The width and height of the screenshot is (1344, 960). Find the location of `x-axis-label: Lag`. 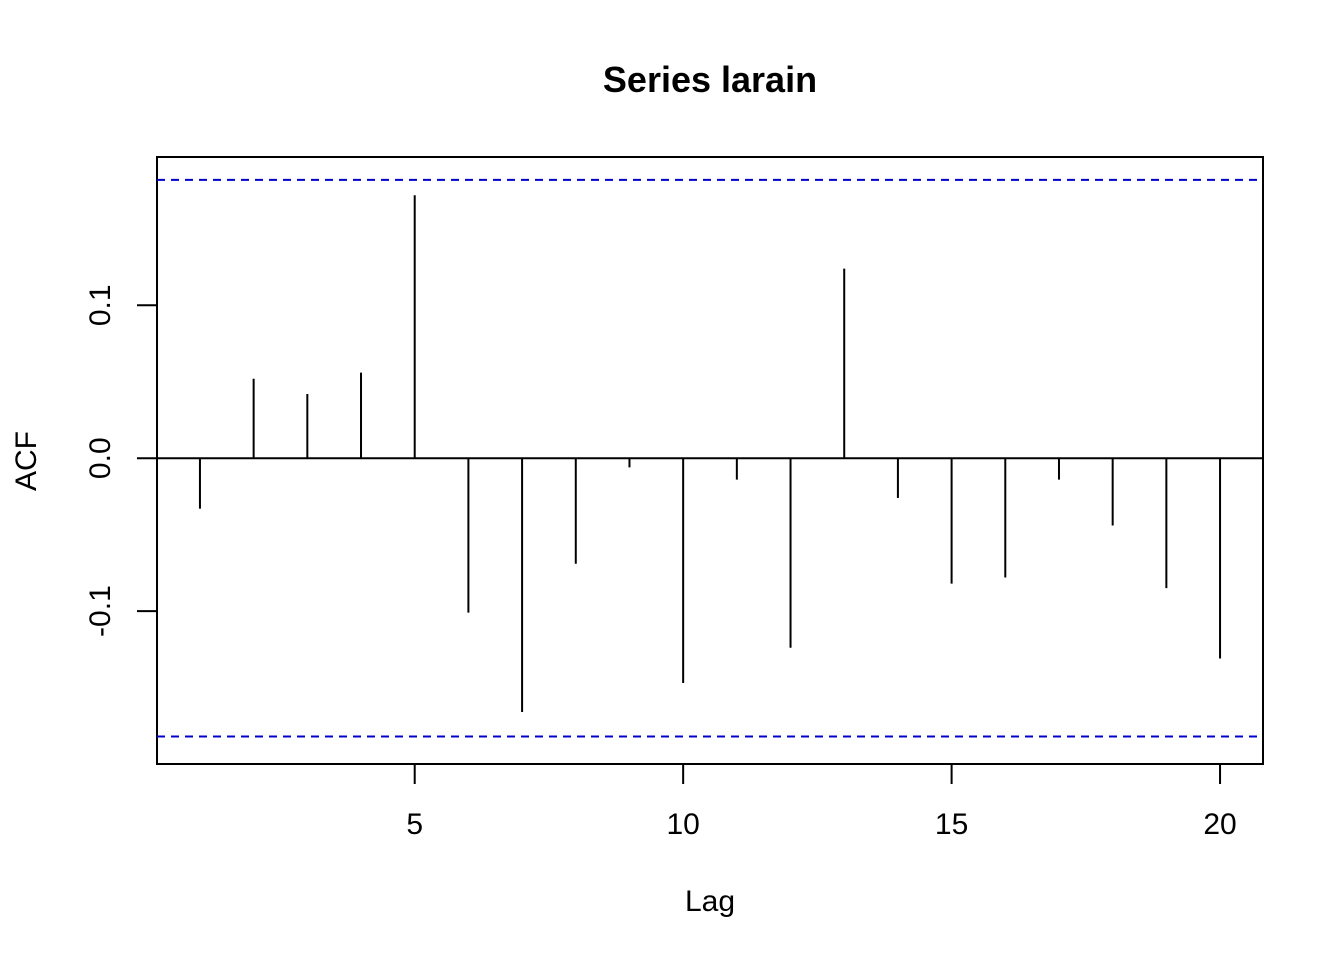

x-axis-label: Lag is located at coordinates (710, 901).